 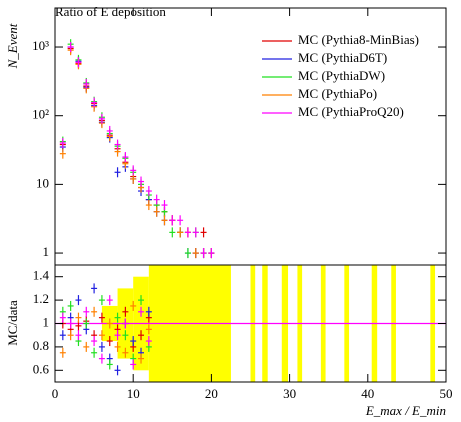 What do you see at coordinates (41, 298) in the screenshot?
I see `y-tick-label: 1.2` at bounding box center [41, 298].